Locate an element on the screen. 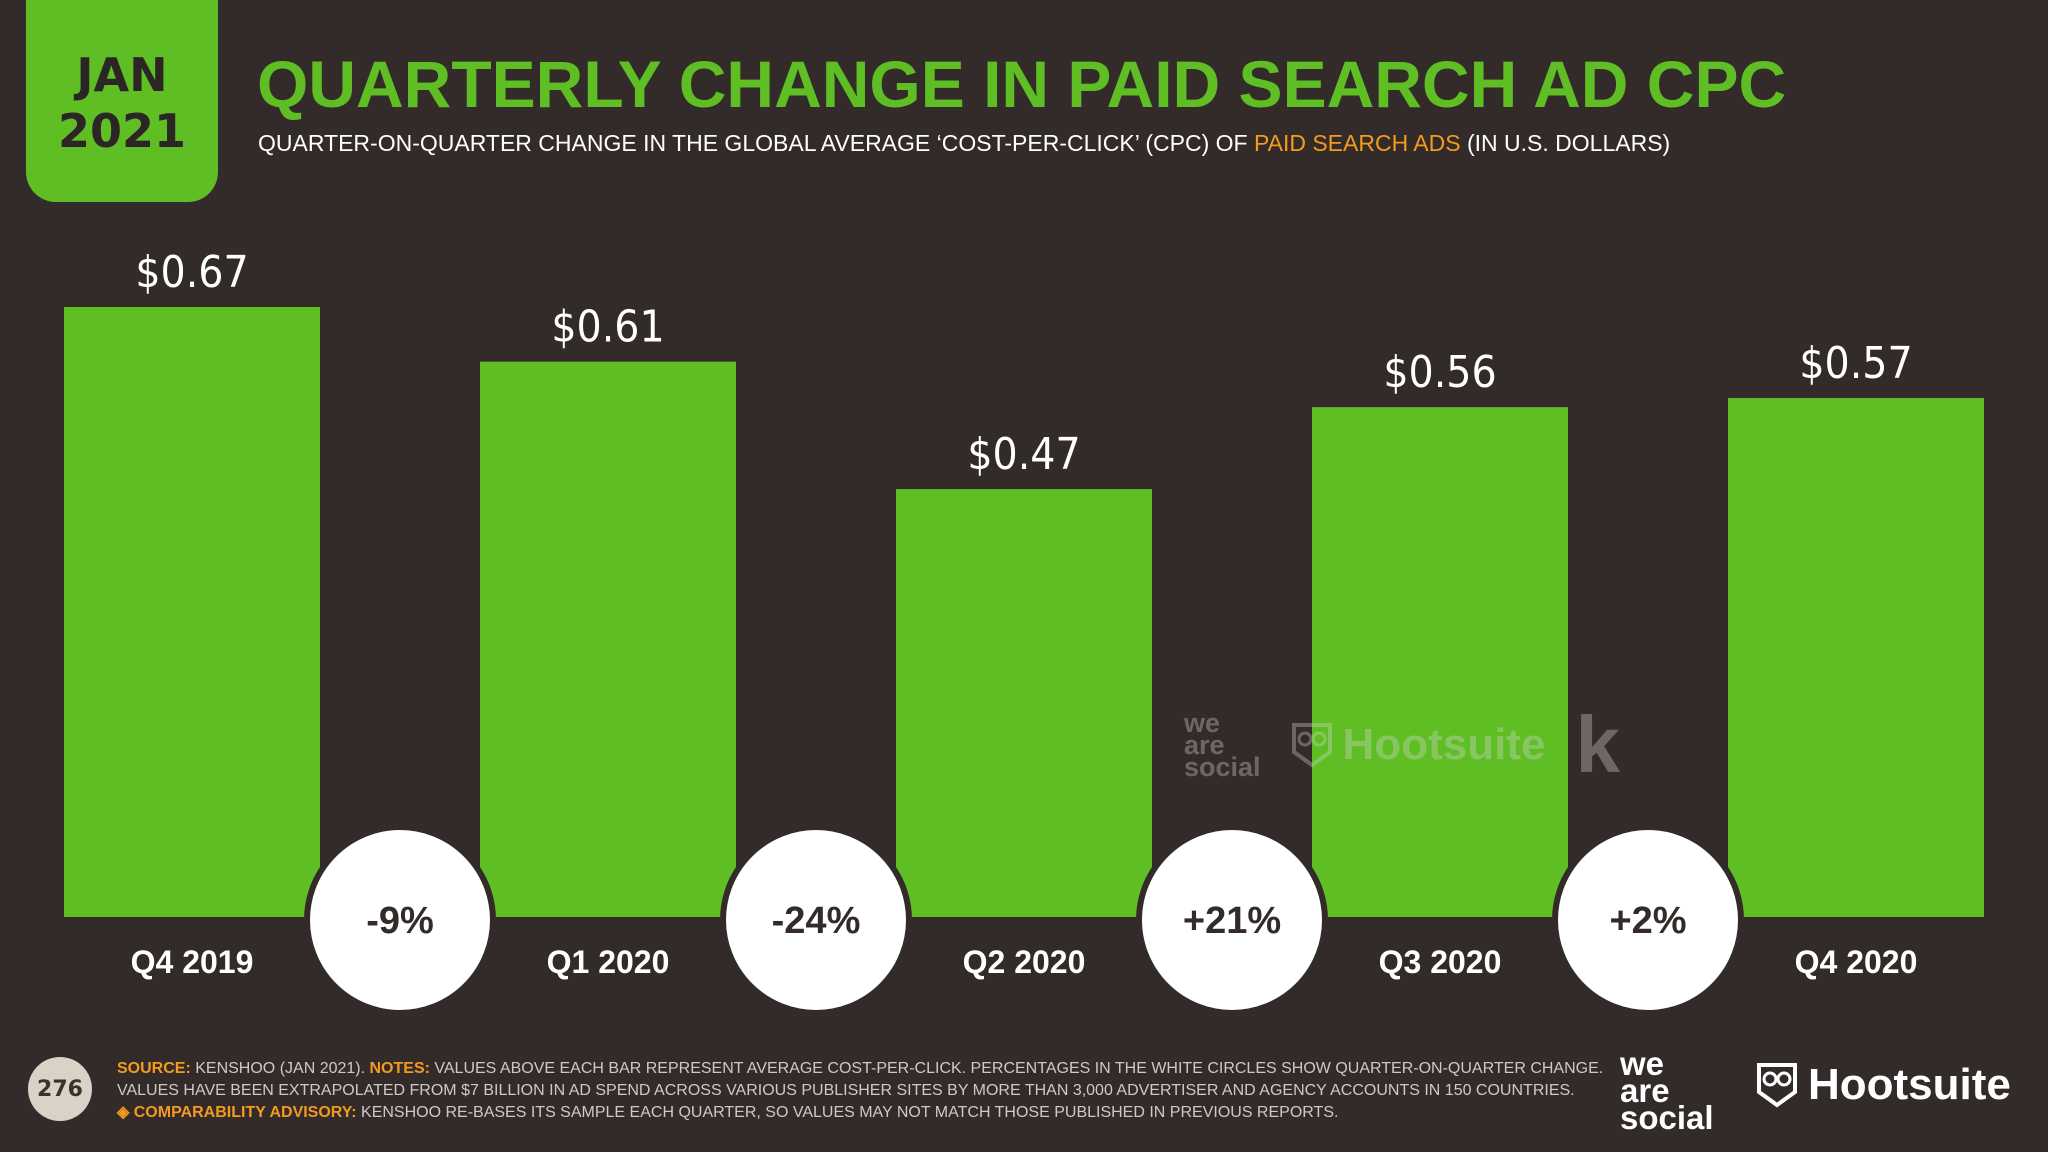 Image resolution: width=2048 pixels, height=1152 pixels. source-label: SOURCE: is located at coordinates (154, 1068).